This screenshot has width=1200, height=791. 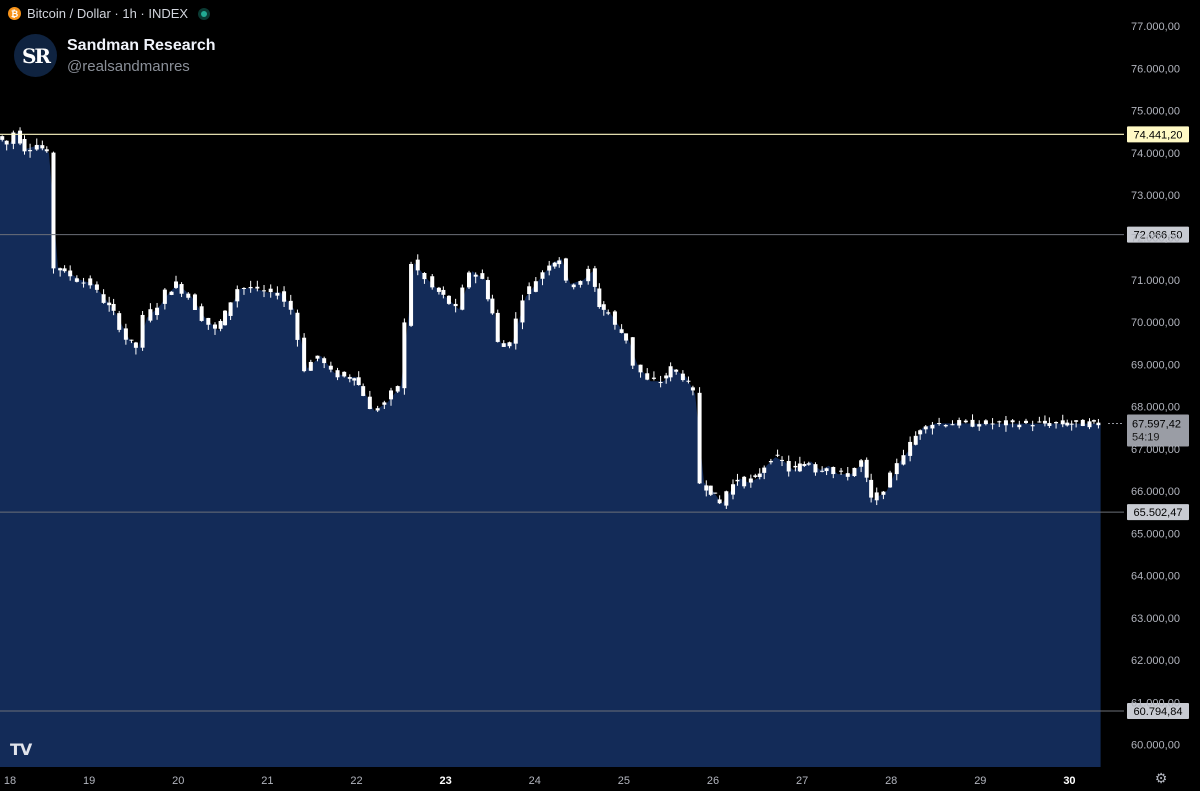 I want to click on y-tick-label: 73.000,00, so click(x=1155, y=196).